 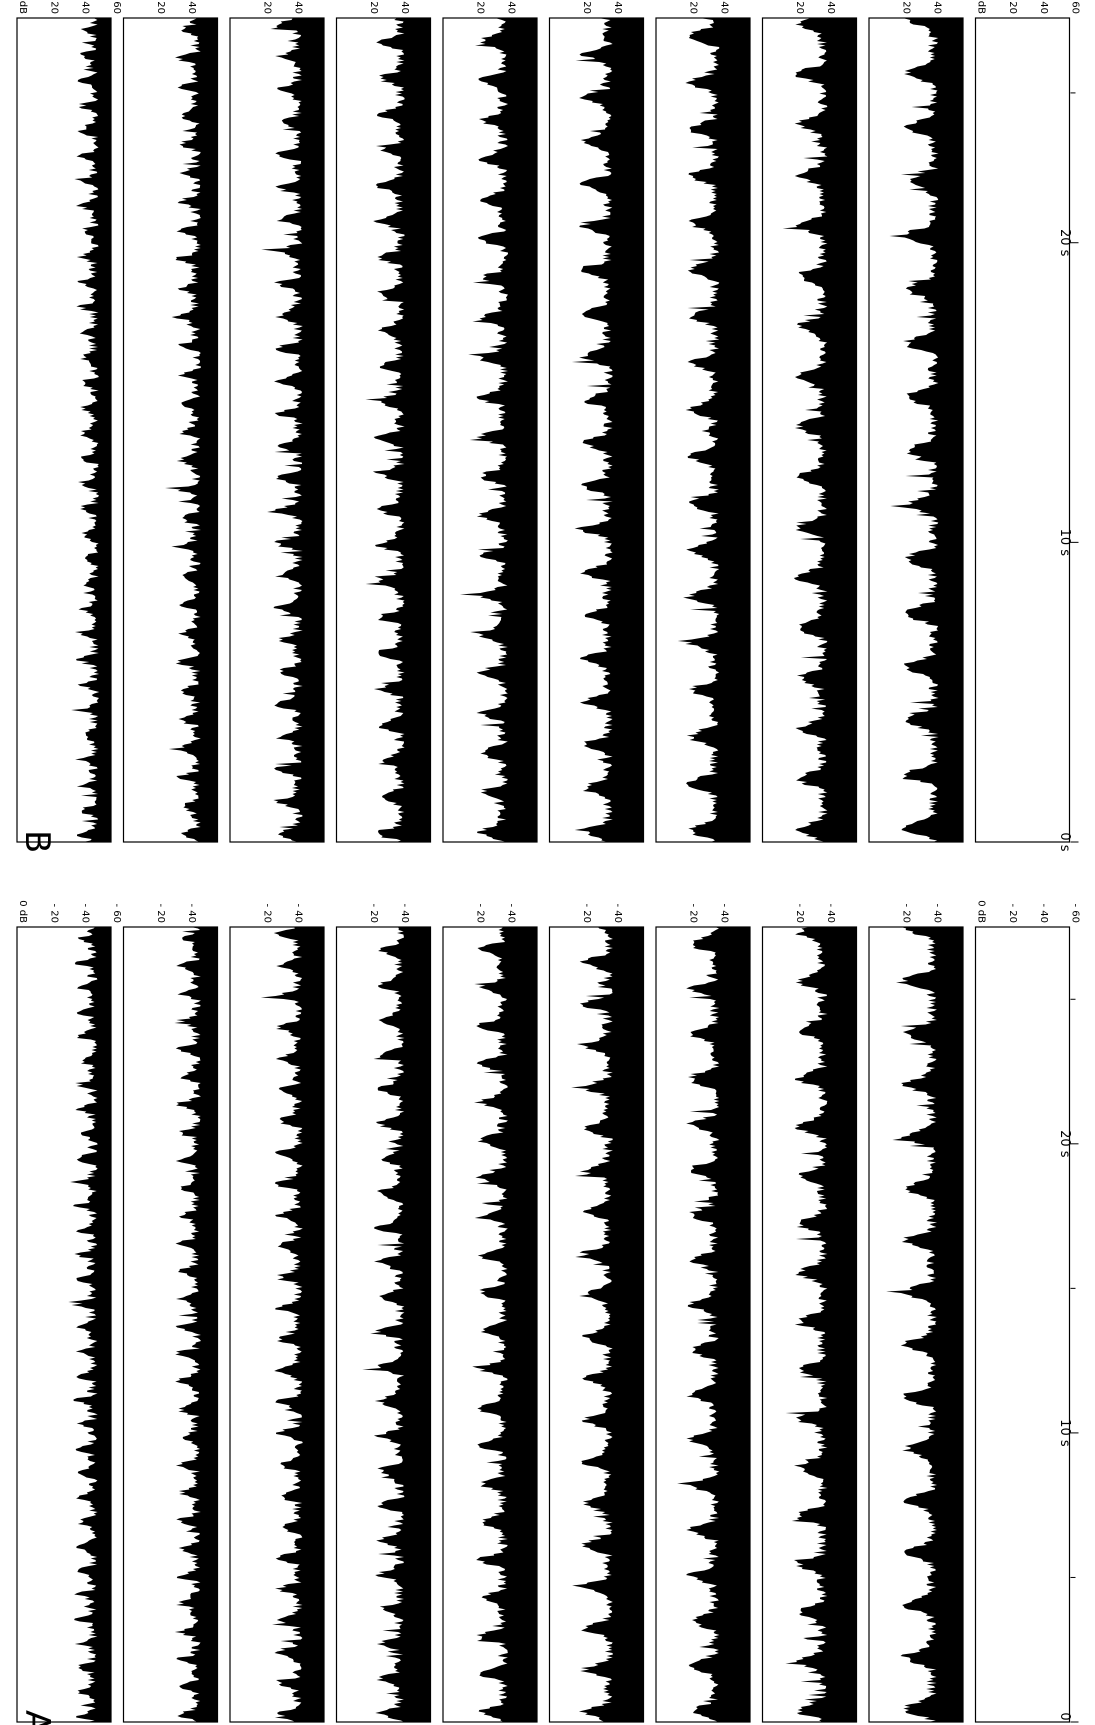 What do you see at coordinates (1064, 1144) in the screenshot?
I see `x-tick-label: 20 s` at bounding box center [1064, 1144].